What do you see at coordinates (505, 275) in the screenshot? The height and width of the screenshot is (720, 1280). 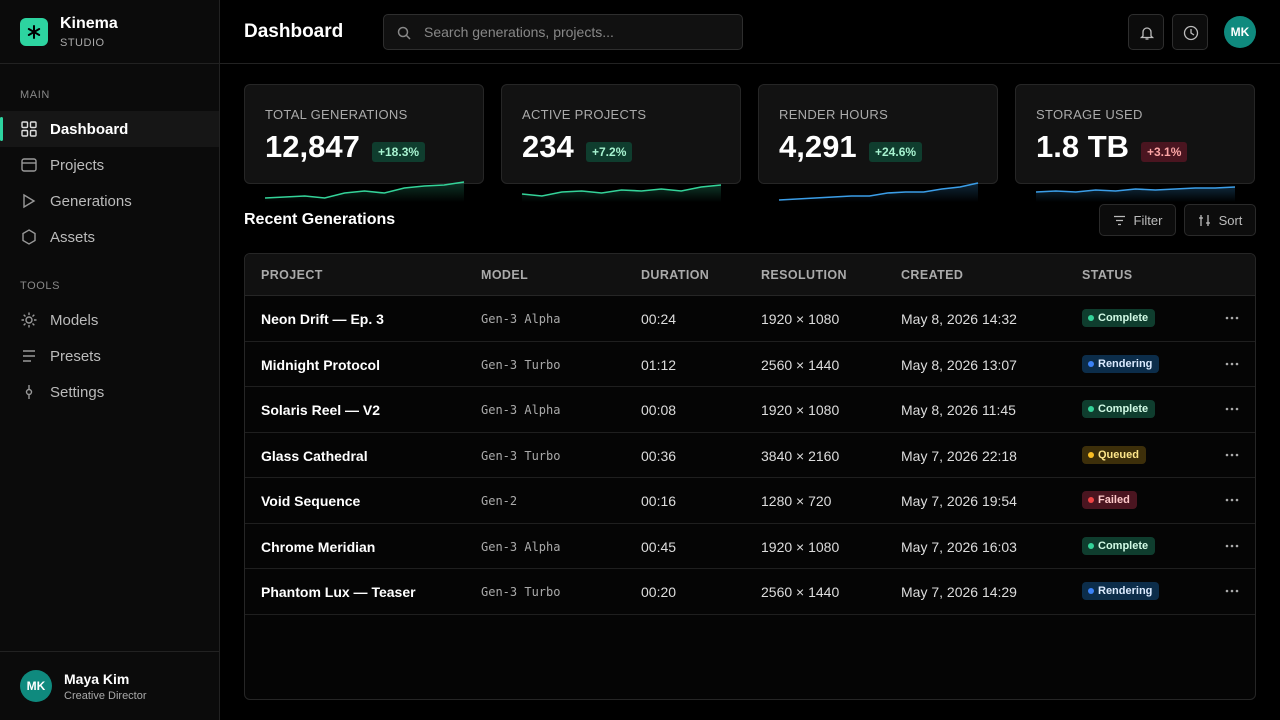 I see `column-header: MODEL` at bounding box center [505, 275].